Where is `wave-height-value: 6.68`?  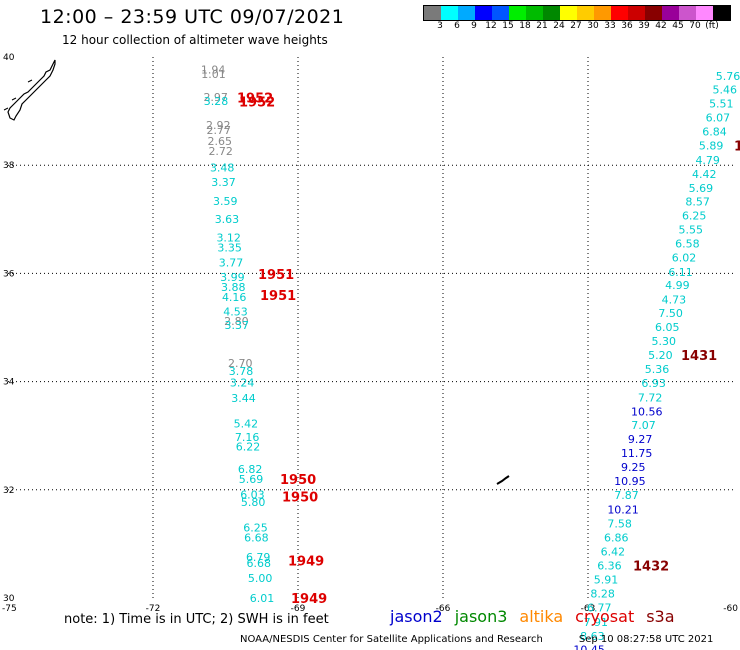
wave-height-value: 6.68 is located at coordinates (256, 537).